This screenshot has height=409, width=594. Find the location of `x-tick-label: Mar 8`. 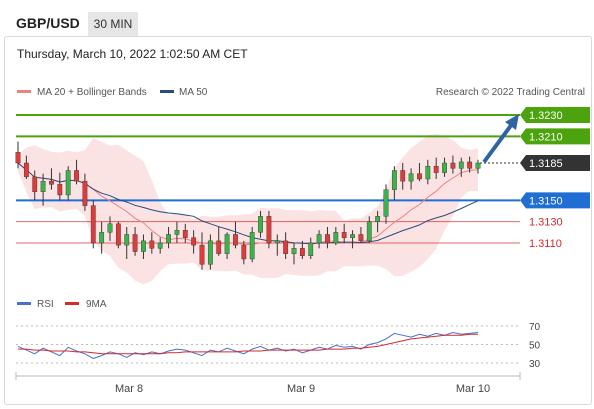

x-tick-label: Mar 8 is located at coordinates (129, 389).